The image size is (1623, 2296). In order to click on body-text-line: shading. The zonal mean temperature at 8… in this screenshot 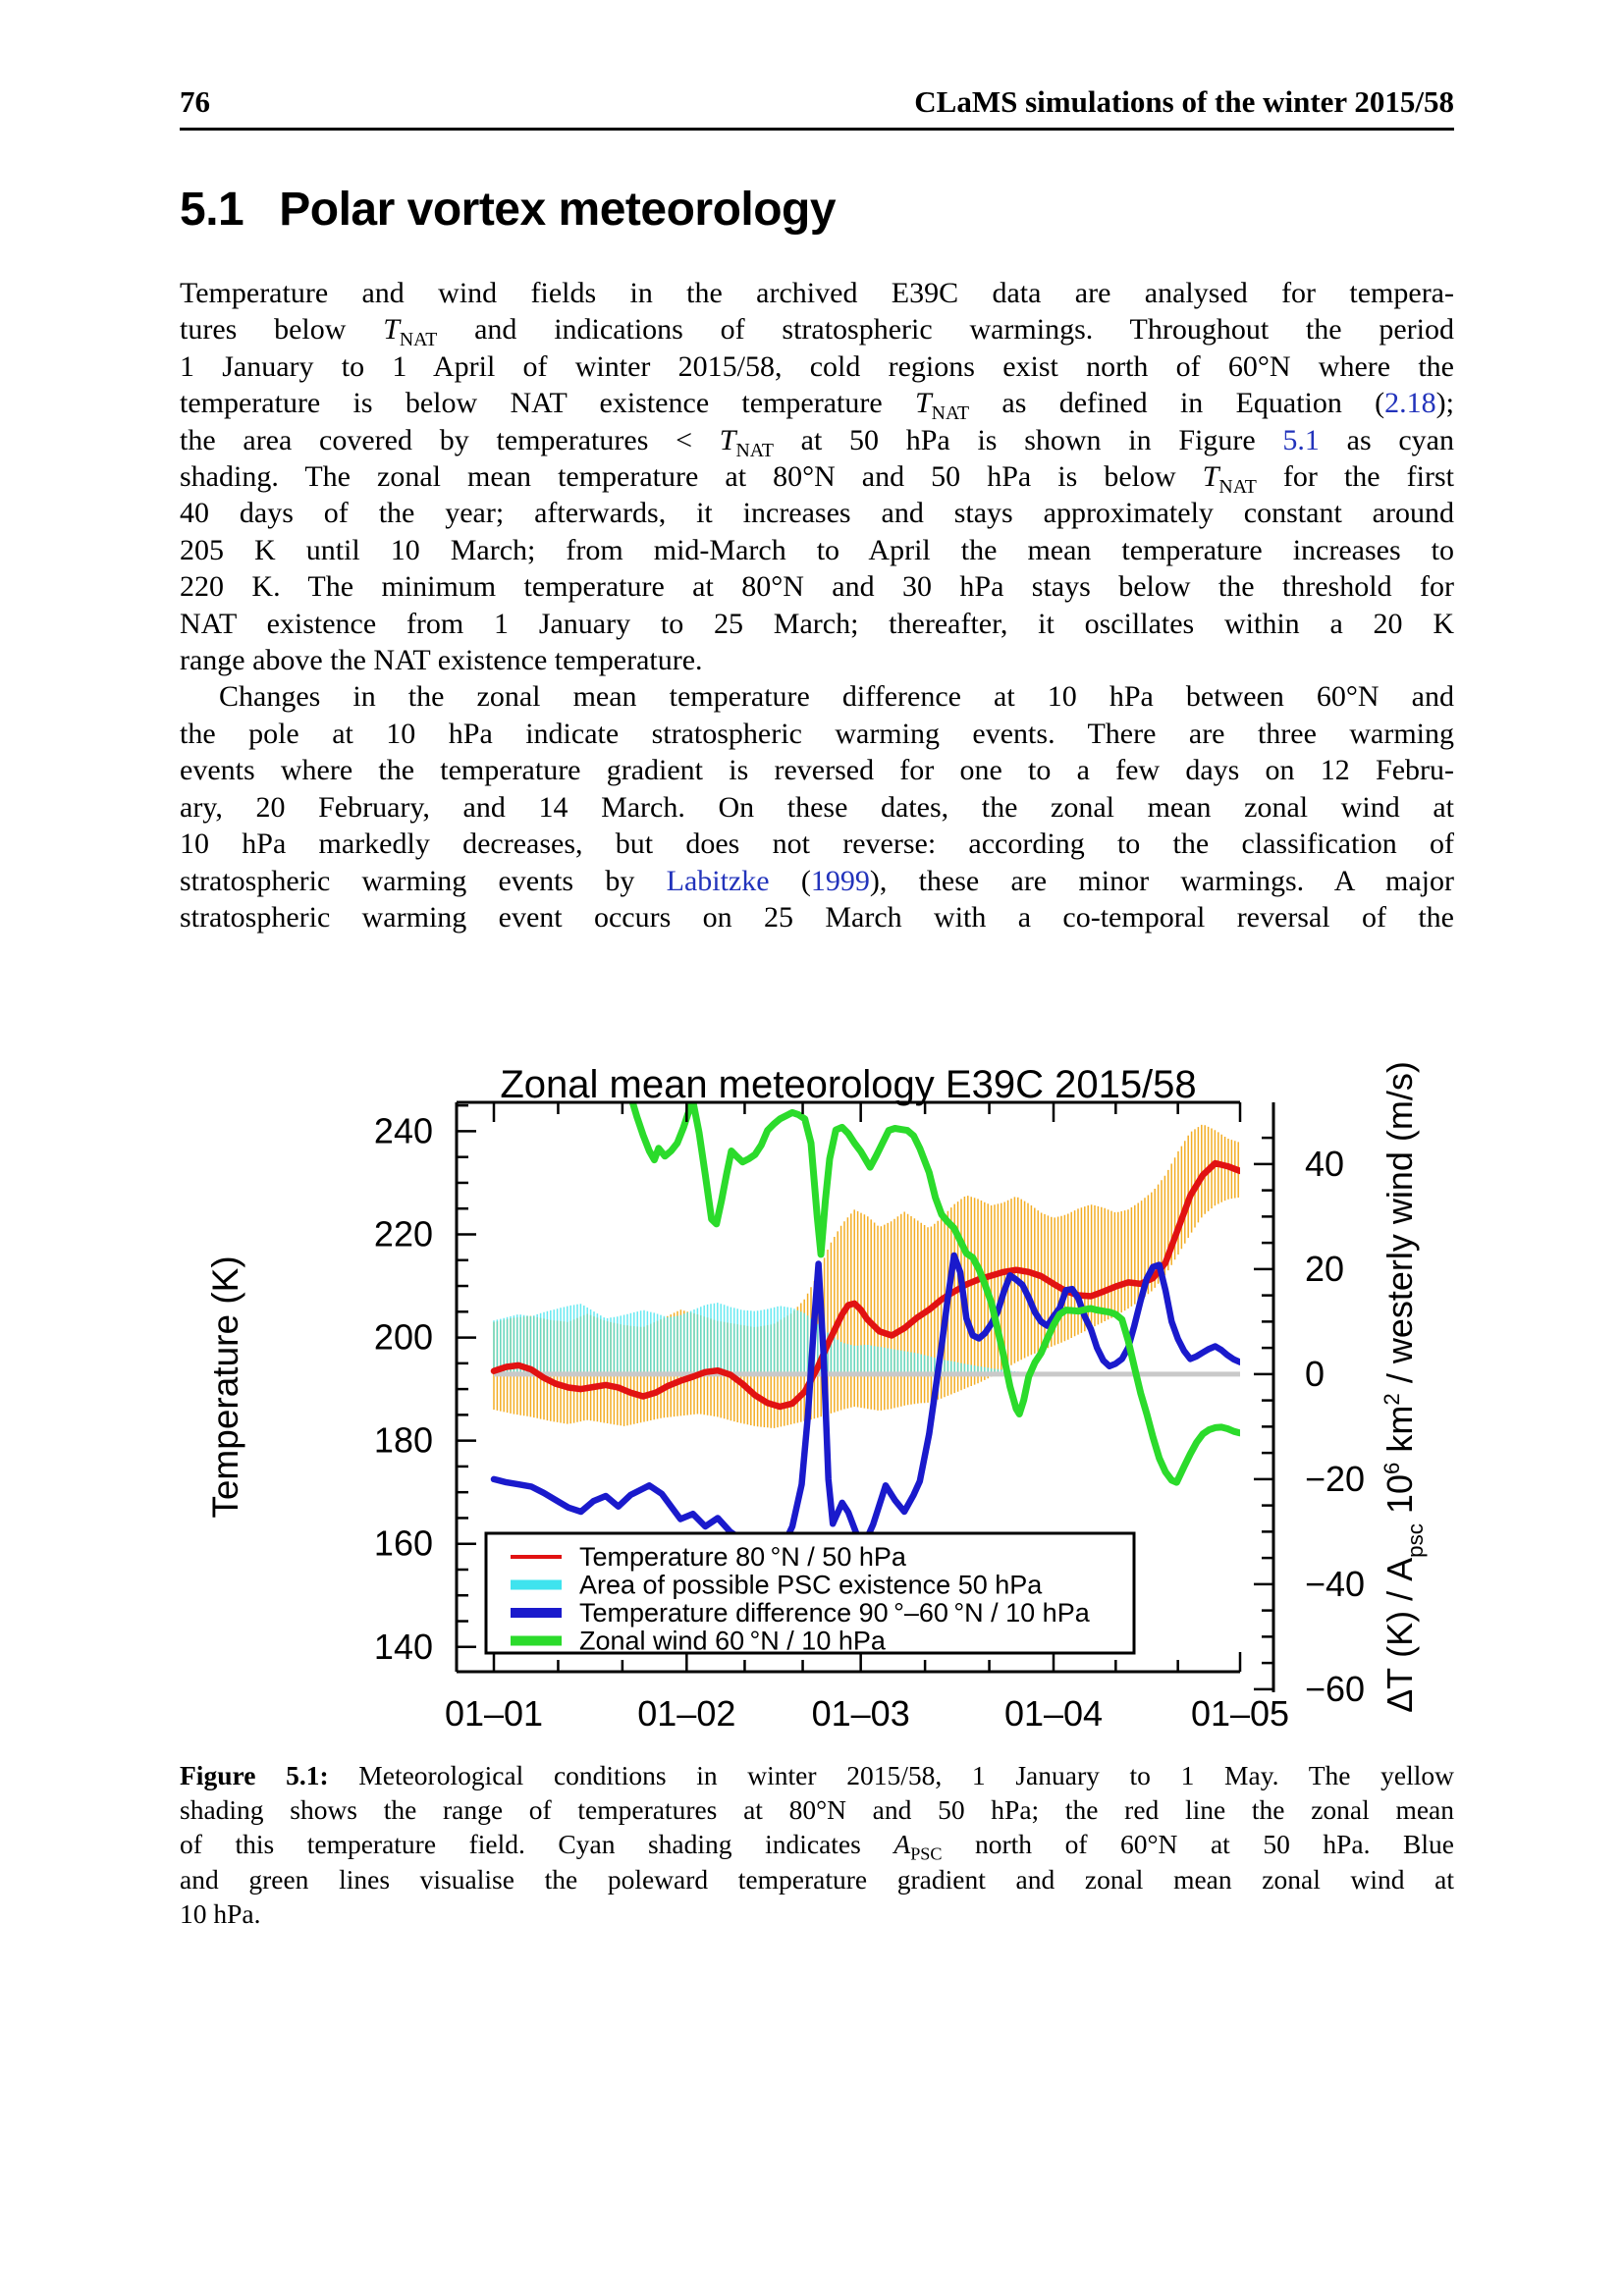, I will do `click(817, 479)`.